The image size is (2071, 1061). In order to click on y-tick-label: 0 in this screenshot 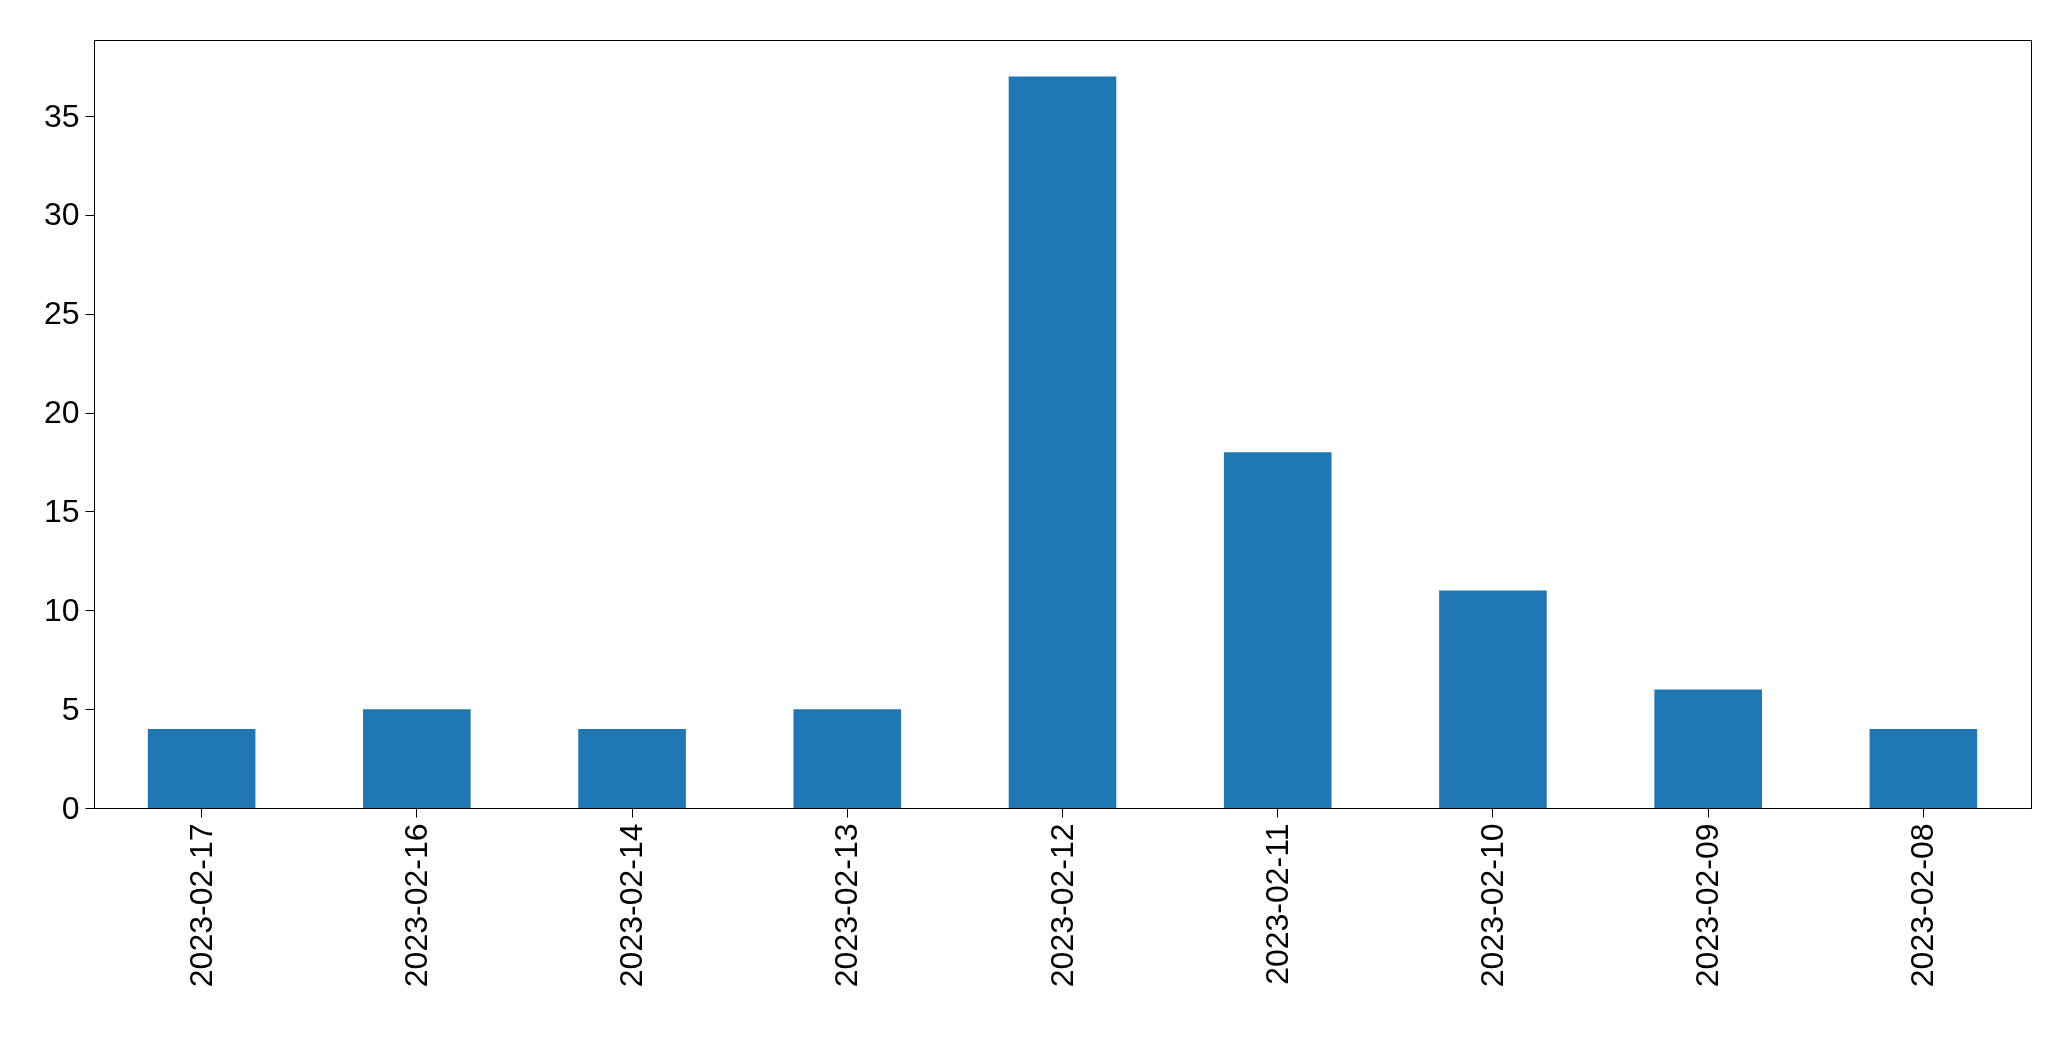, I will do `click(70, 807)`.